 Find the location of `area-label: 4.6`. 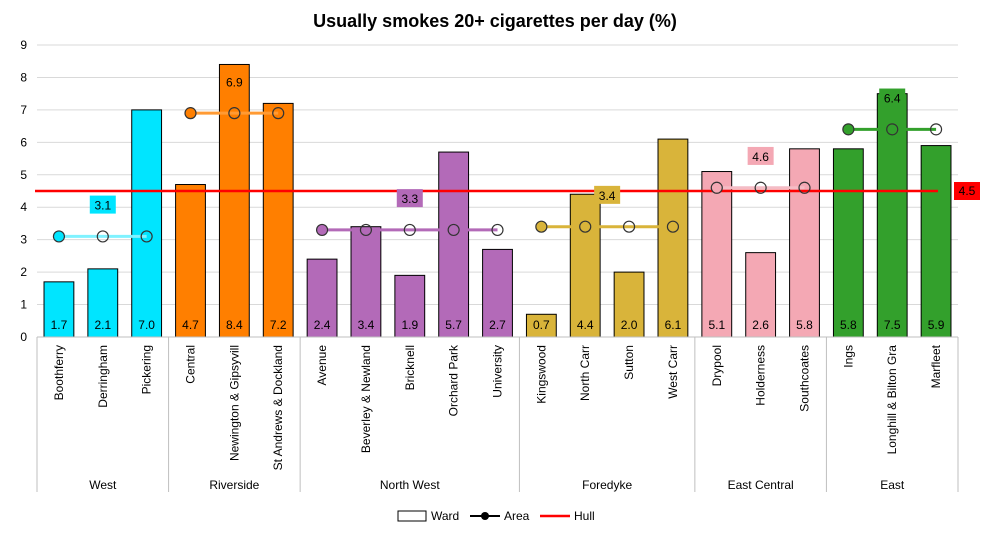

area-label: 4.6 is located at coordinates (760, 157).